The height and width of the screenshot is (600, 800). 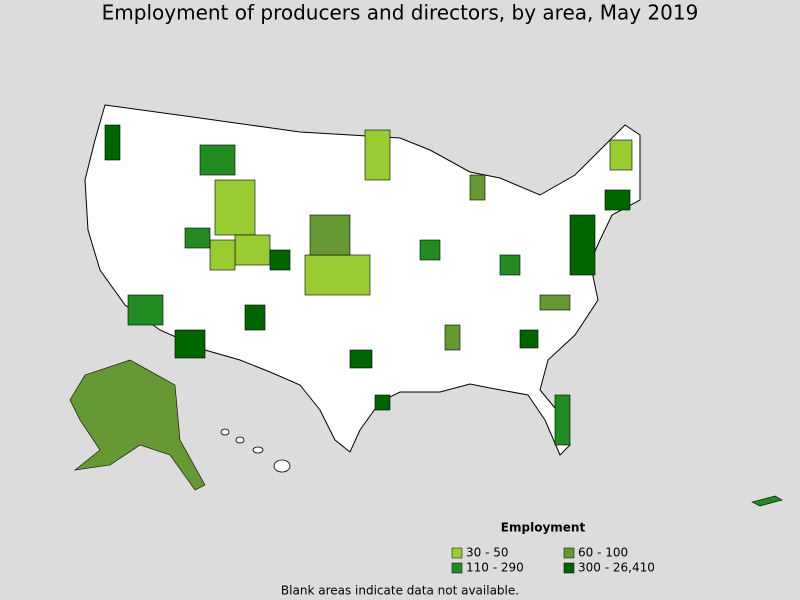 What do you see at coordinates (543, 528) in the screenshot?
I see `legend-title: Employment` at bounding box center [543, 528].